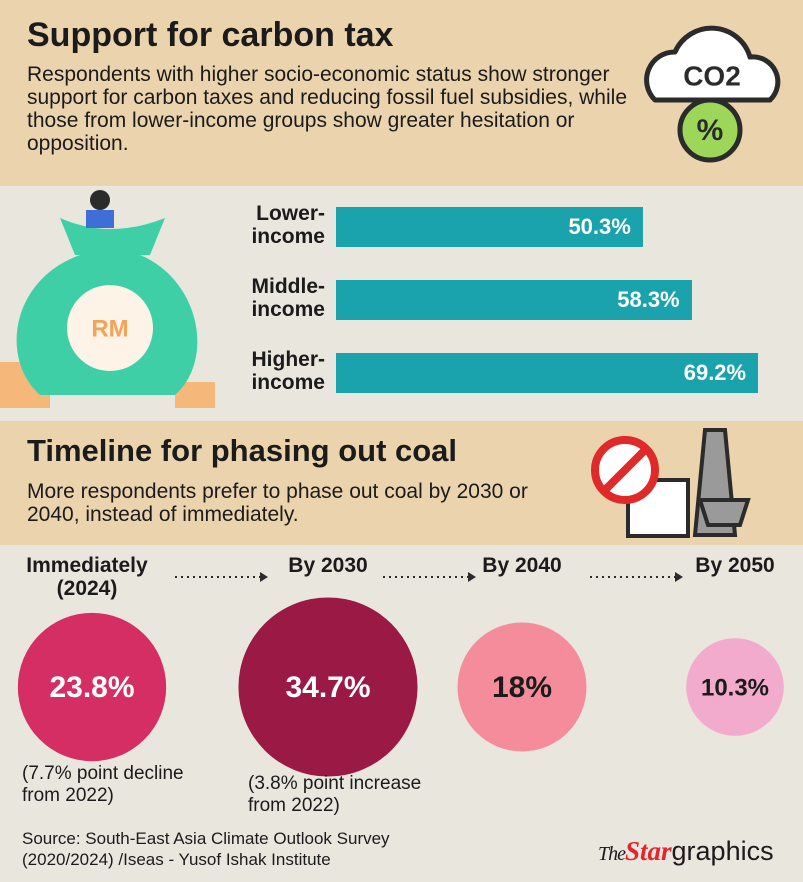  I want to click on credit: TheStargraphics, so click(686, 851).